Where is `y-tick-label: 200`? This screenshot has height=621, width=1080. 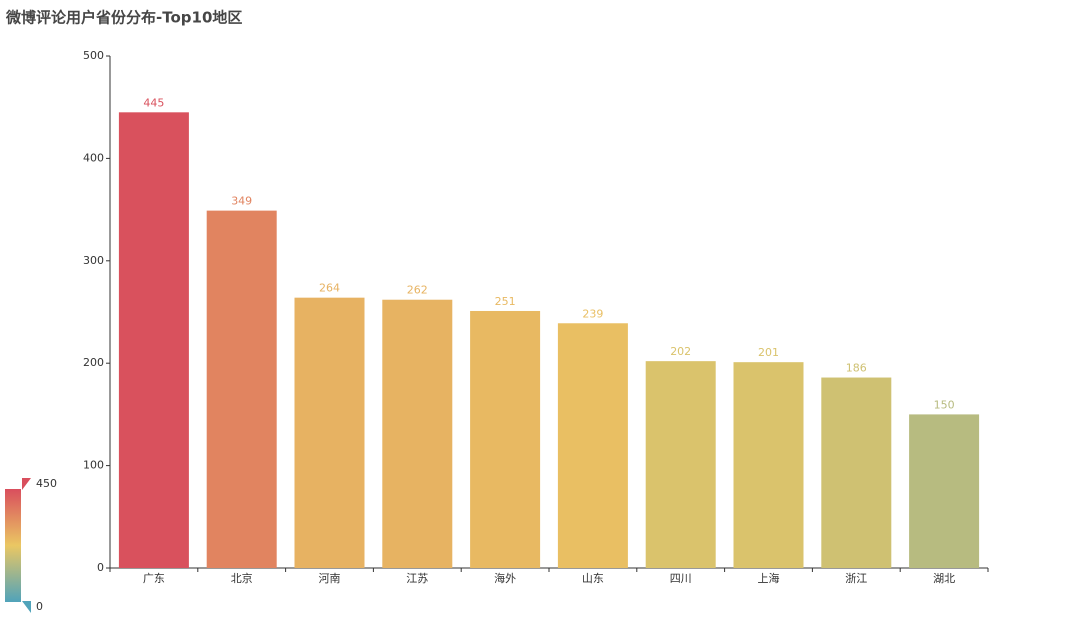 y-tick-label: 200 is located at coordinates (93, 362).